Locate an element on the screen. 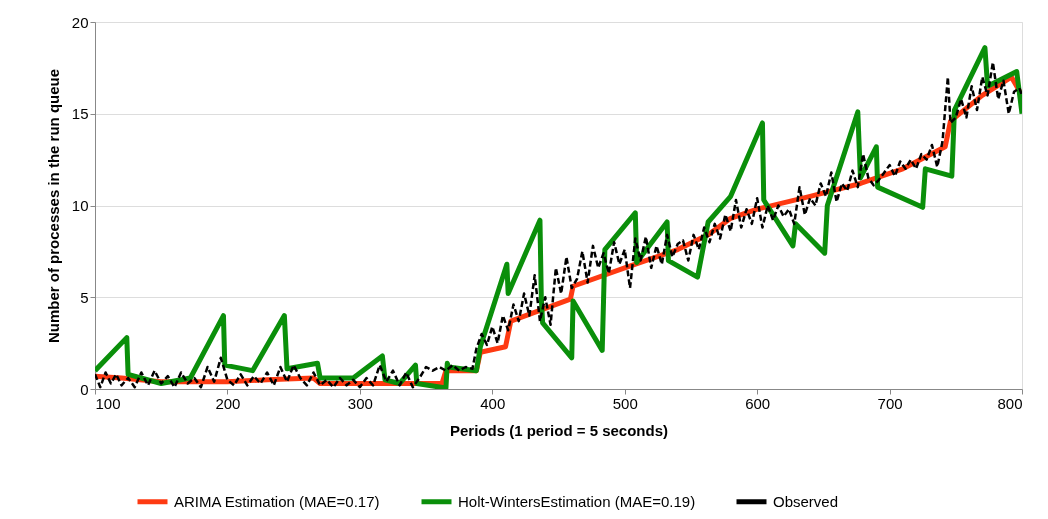 This screenshot has height=519, width=1048. y-tick-label: 5 is located at coordinates (84, 297).